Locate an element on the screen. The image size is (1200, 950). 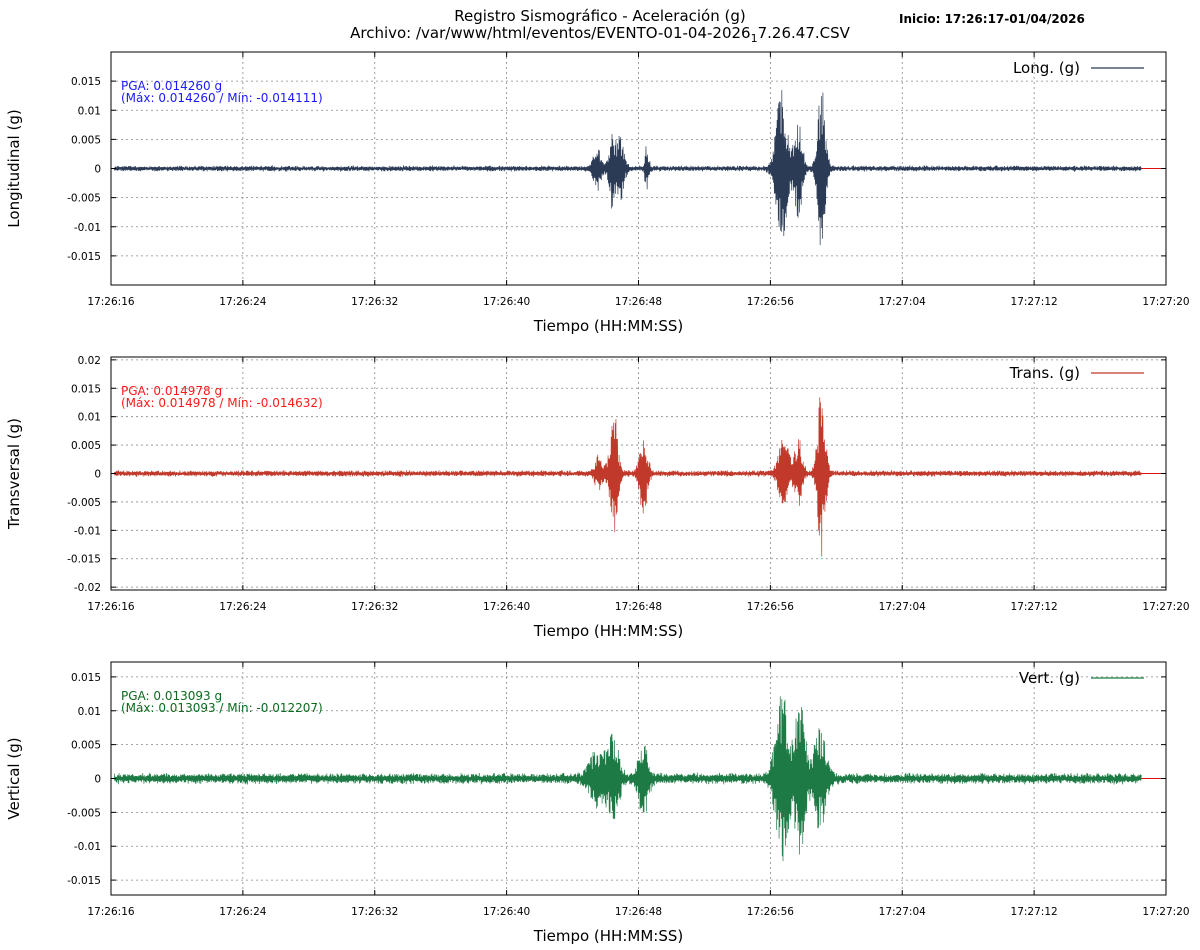
start-time-label: Inicio: 17:26:17-01/04/2026 is located at coordinates (992, 19).